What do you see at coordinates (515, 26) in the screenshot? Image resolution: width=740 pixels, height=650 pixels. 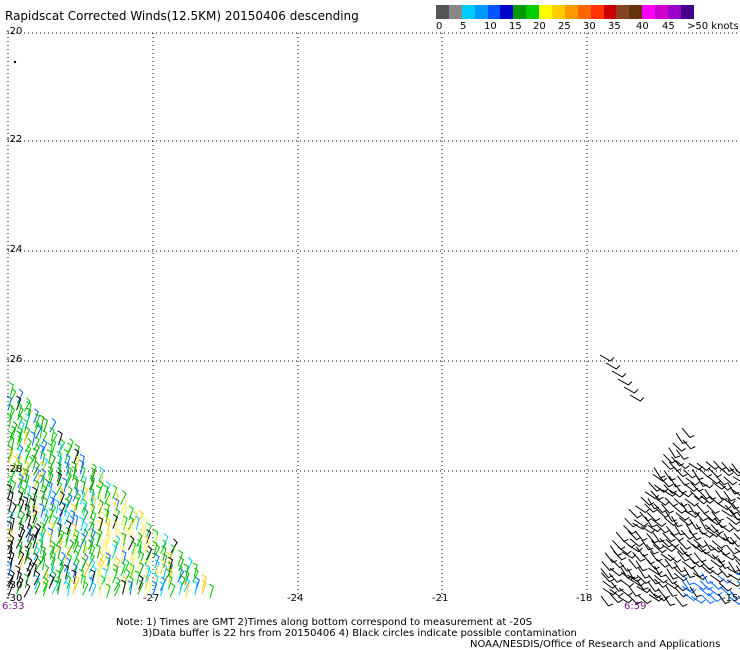 I see `scale-label: 15` at bounding box center [515, 26].